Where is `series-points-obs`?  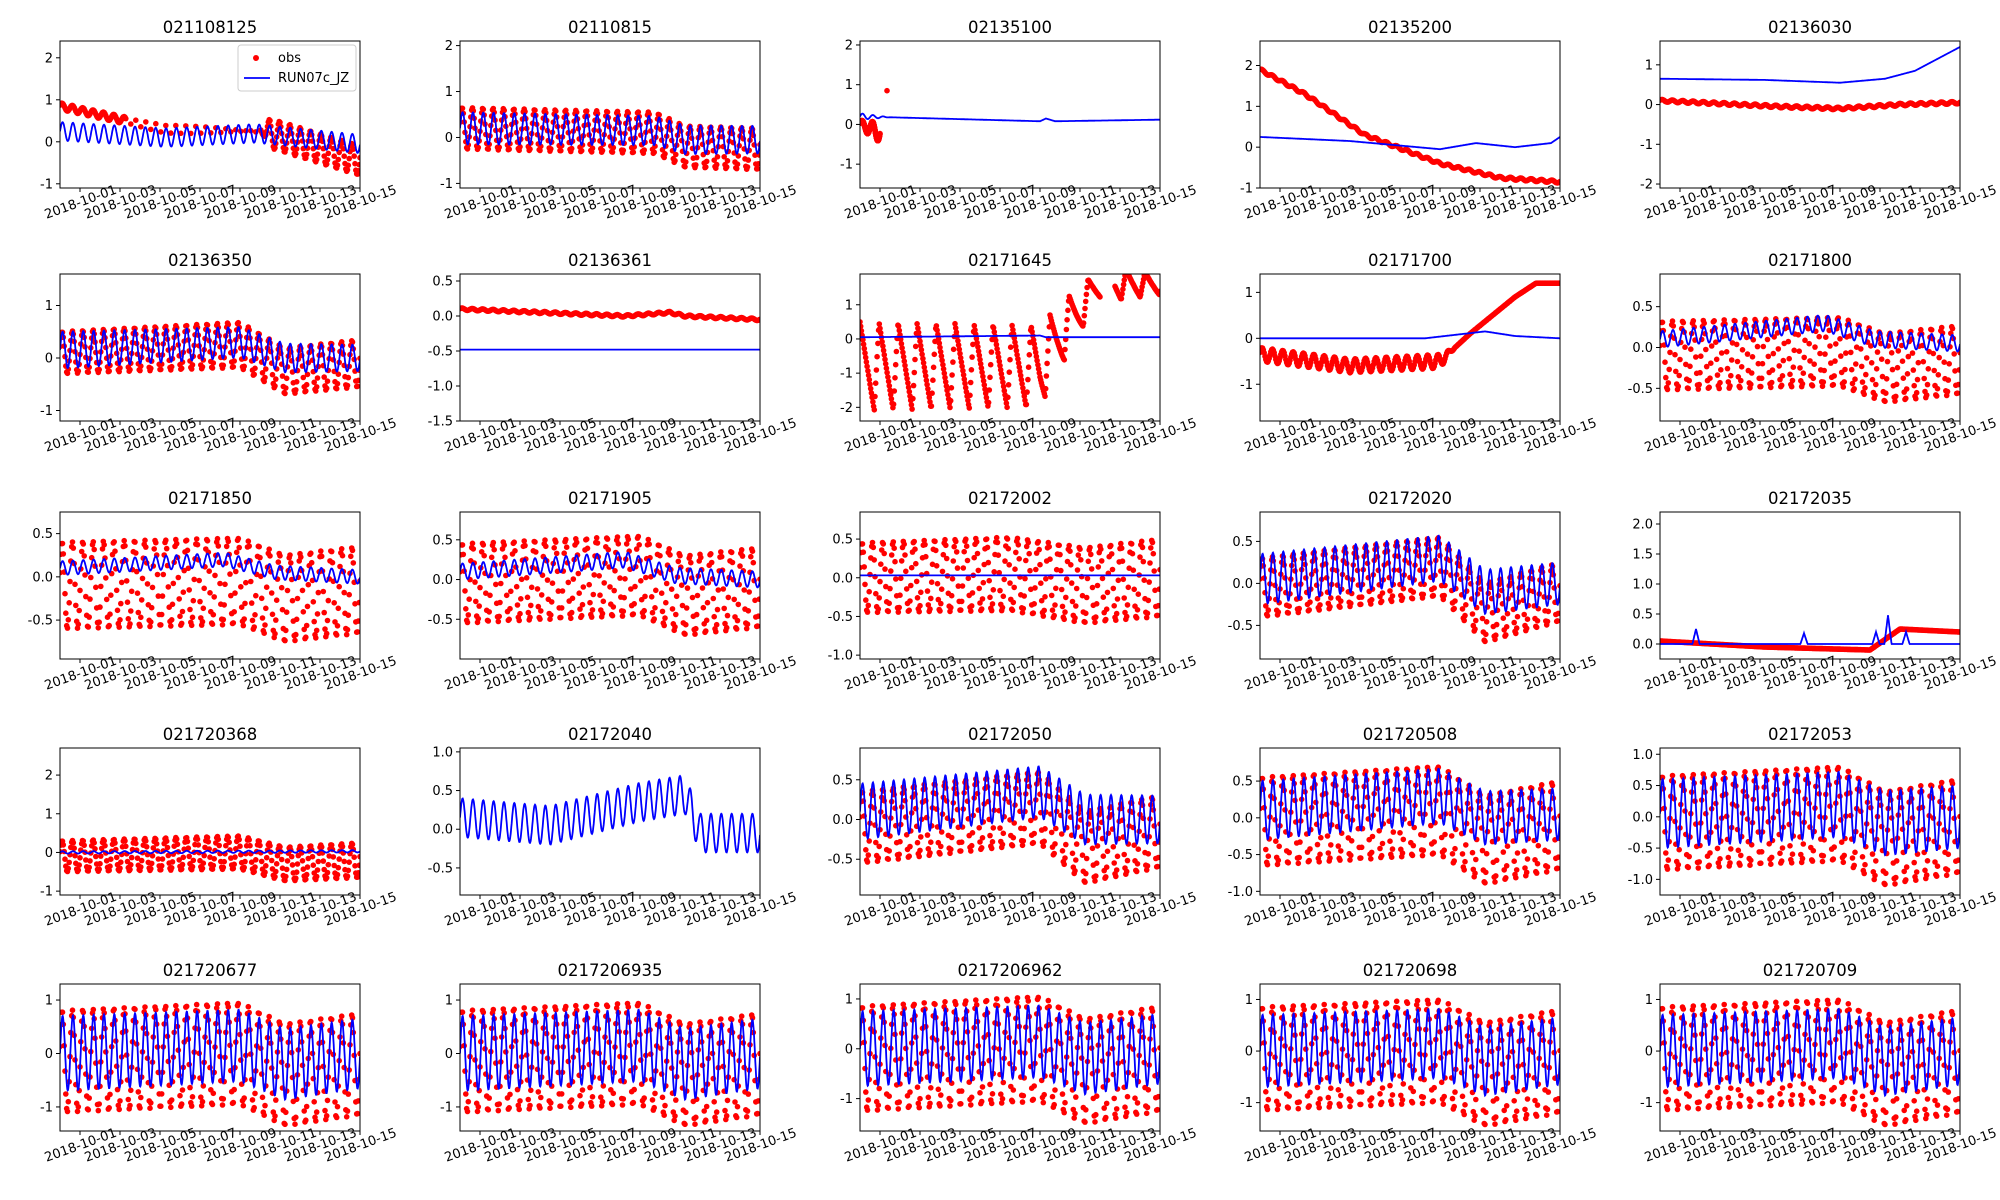 series-points-obs is located at coordinates (1010, 580).